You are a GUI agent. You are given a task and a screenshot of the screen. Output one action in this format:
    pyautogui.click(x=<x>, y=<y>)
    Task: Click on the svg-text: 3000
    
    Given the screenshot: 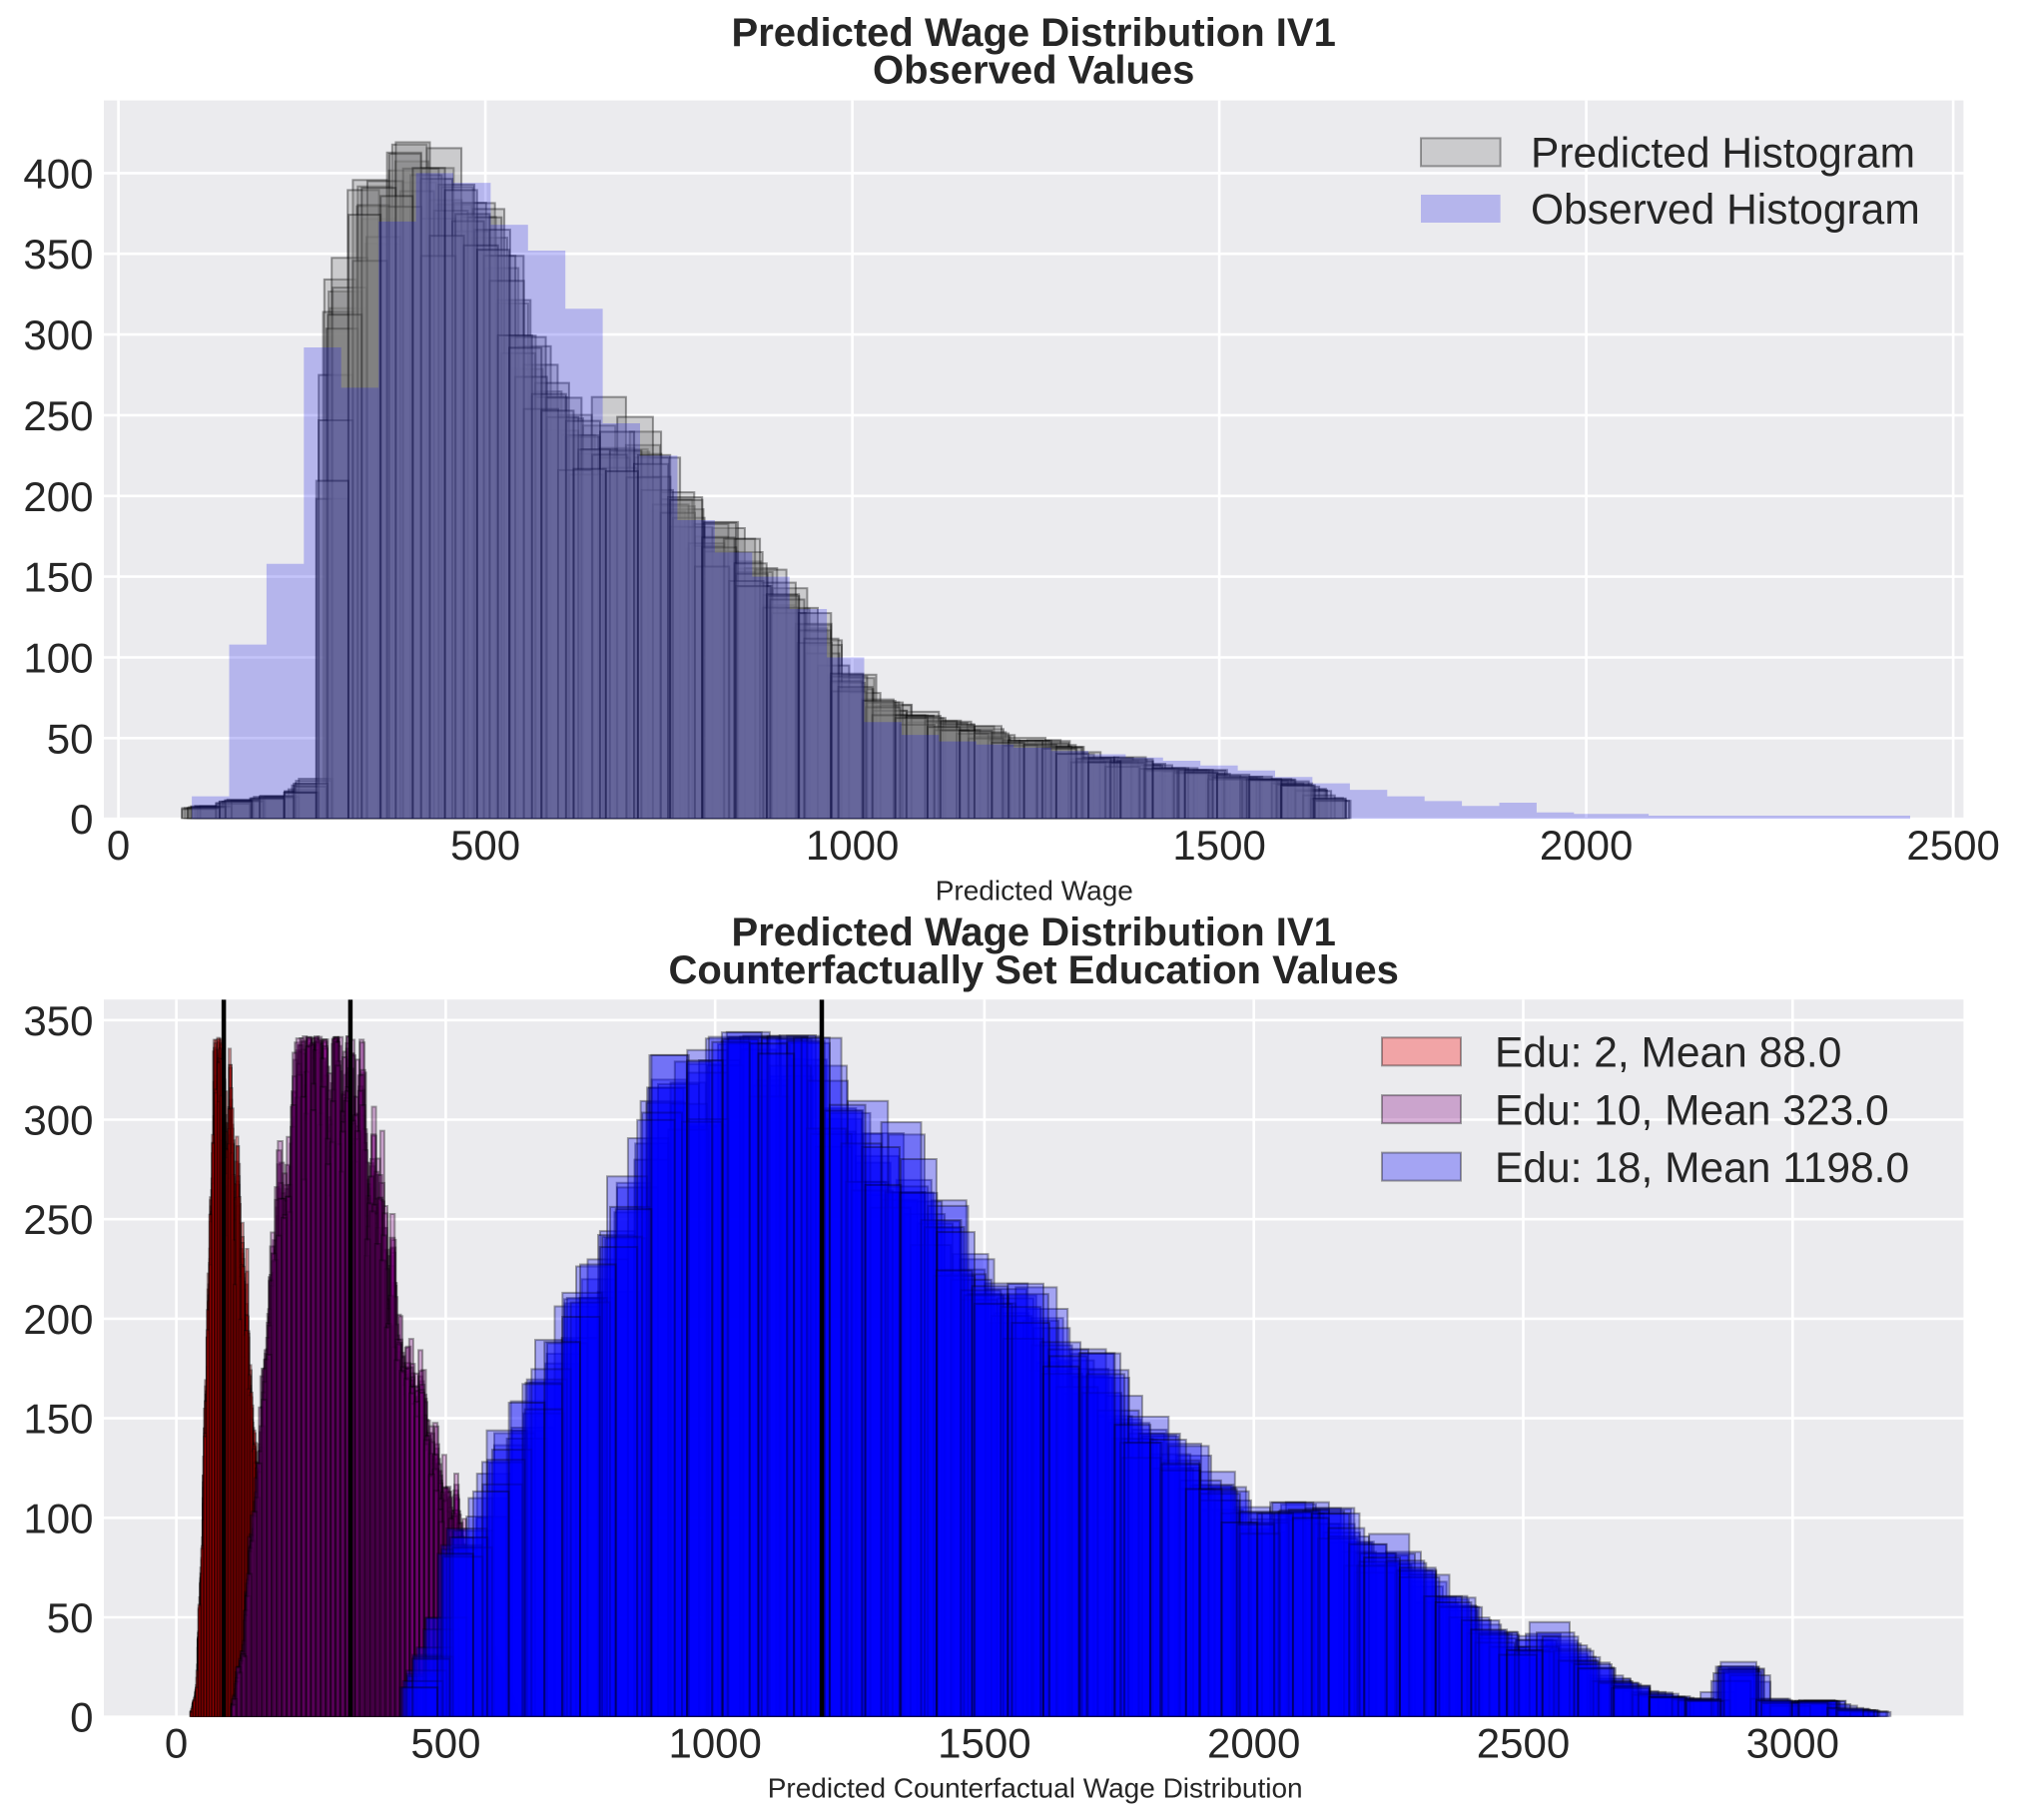 What is the action you would take?
    pyautogui.click(x=1792, y=1743)
    